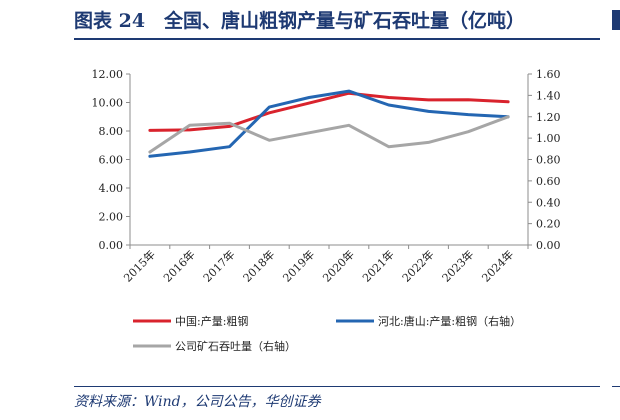  Describe the element at coordinates (548, 224) in the screenshot. I see `right-tick-label: 0.20` at that location.